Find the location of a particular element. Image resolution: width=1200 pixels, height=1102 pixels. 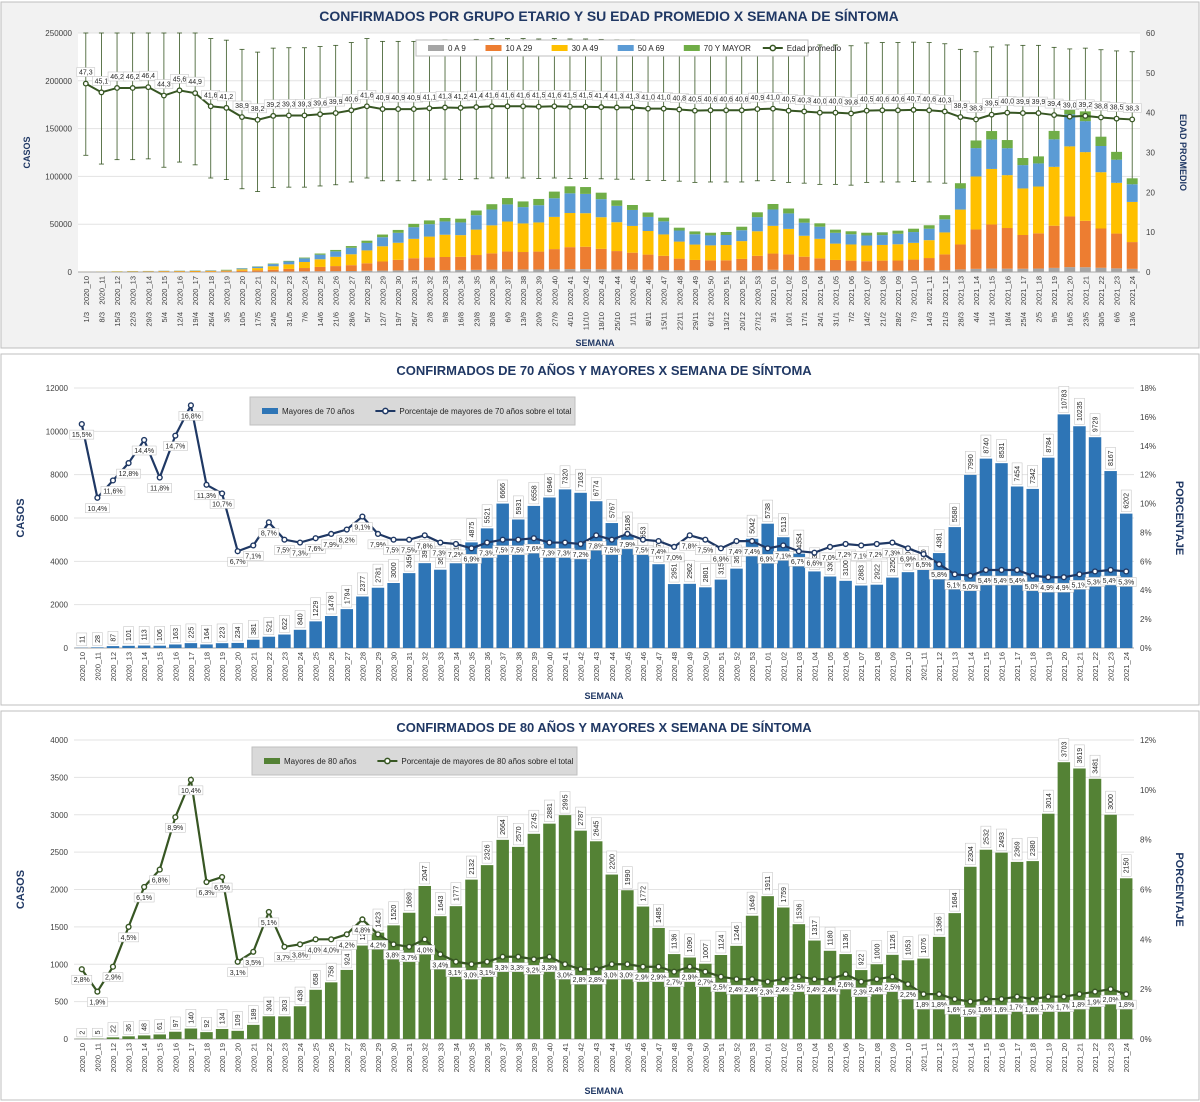

x-tick-label: 2021_05 is located at coordinates (835, 290).